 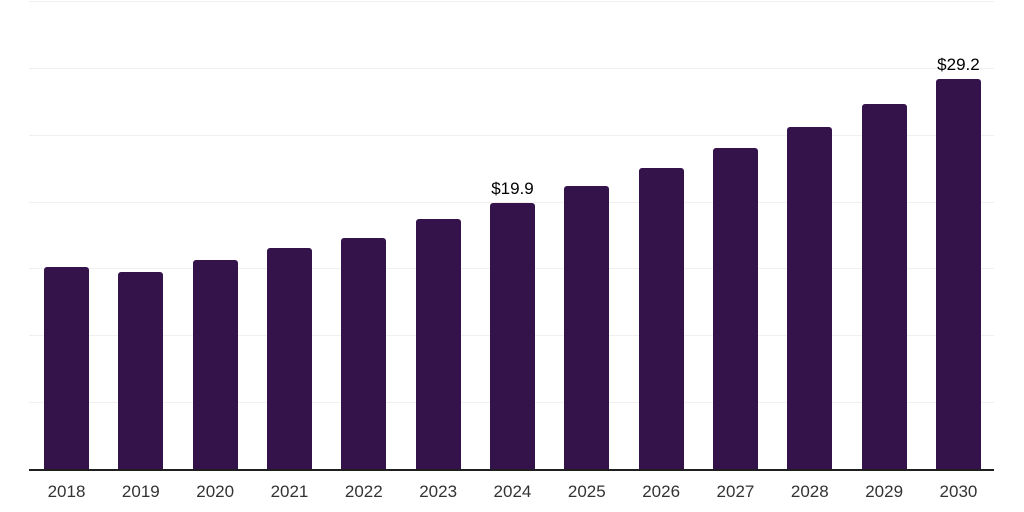 What do you see at coordinates (958, 64) in the screenshot?
I see `value-label-2030: $29.2` at bounding box center [958, 64].